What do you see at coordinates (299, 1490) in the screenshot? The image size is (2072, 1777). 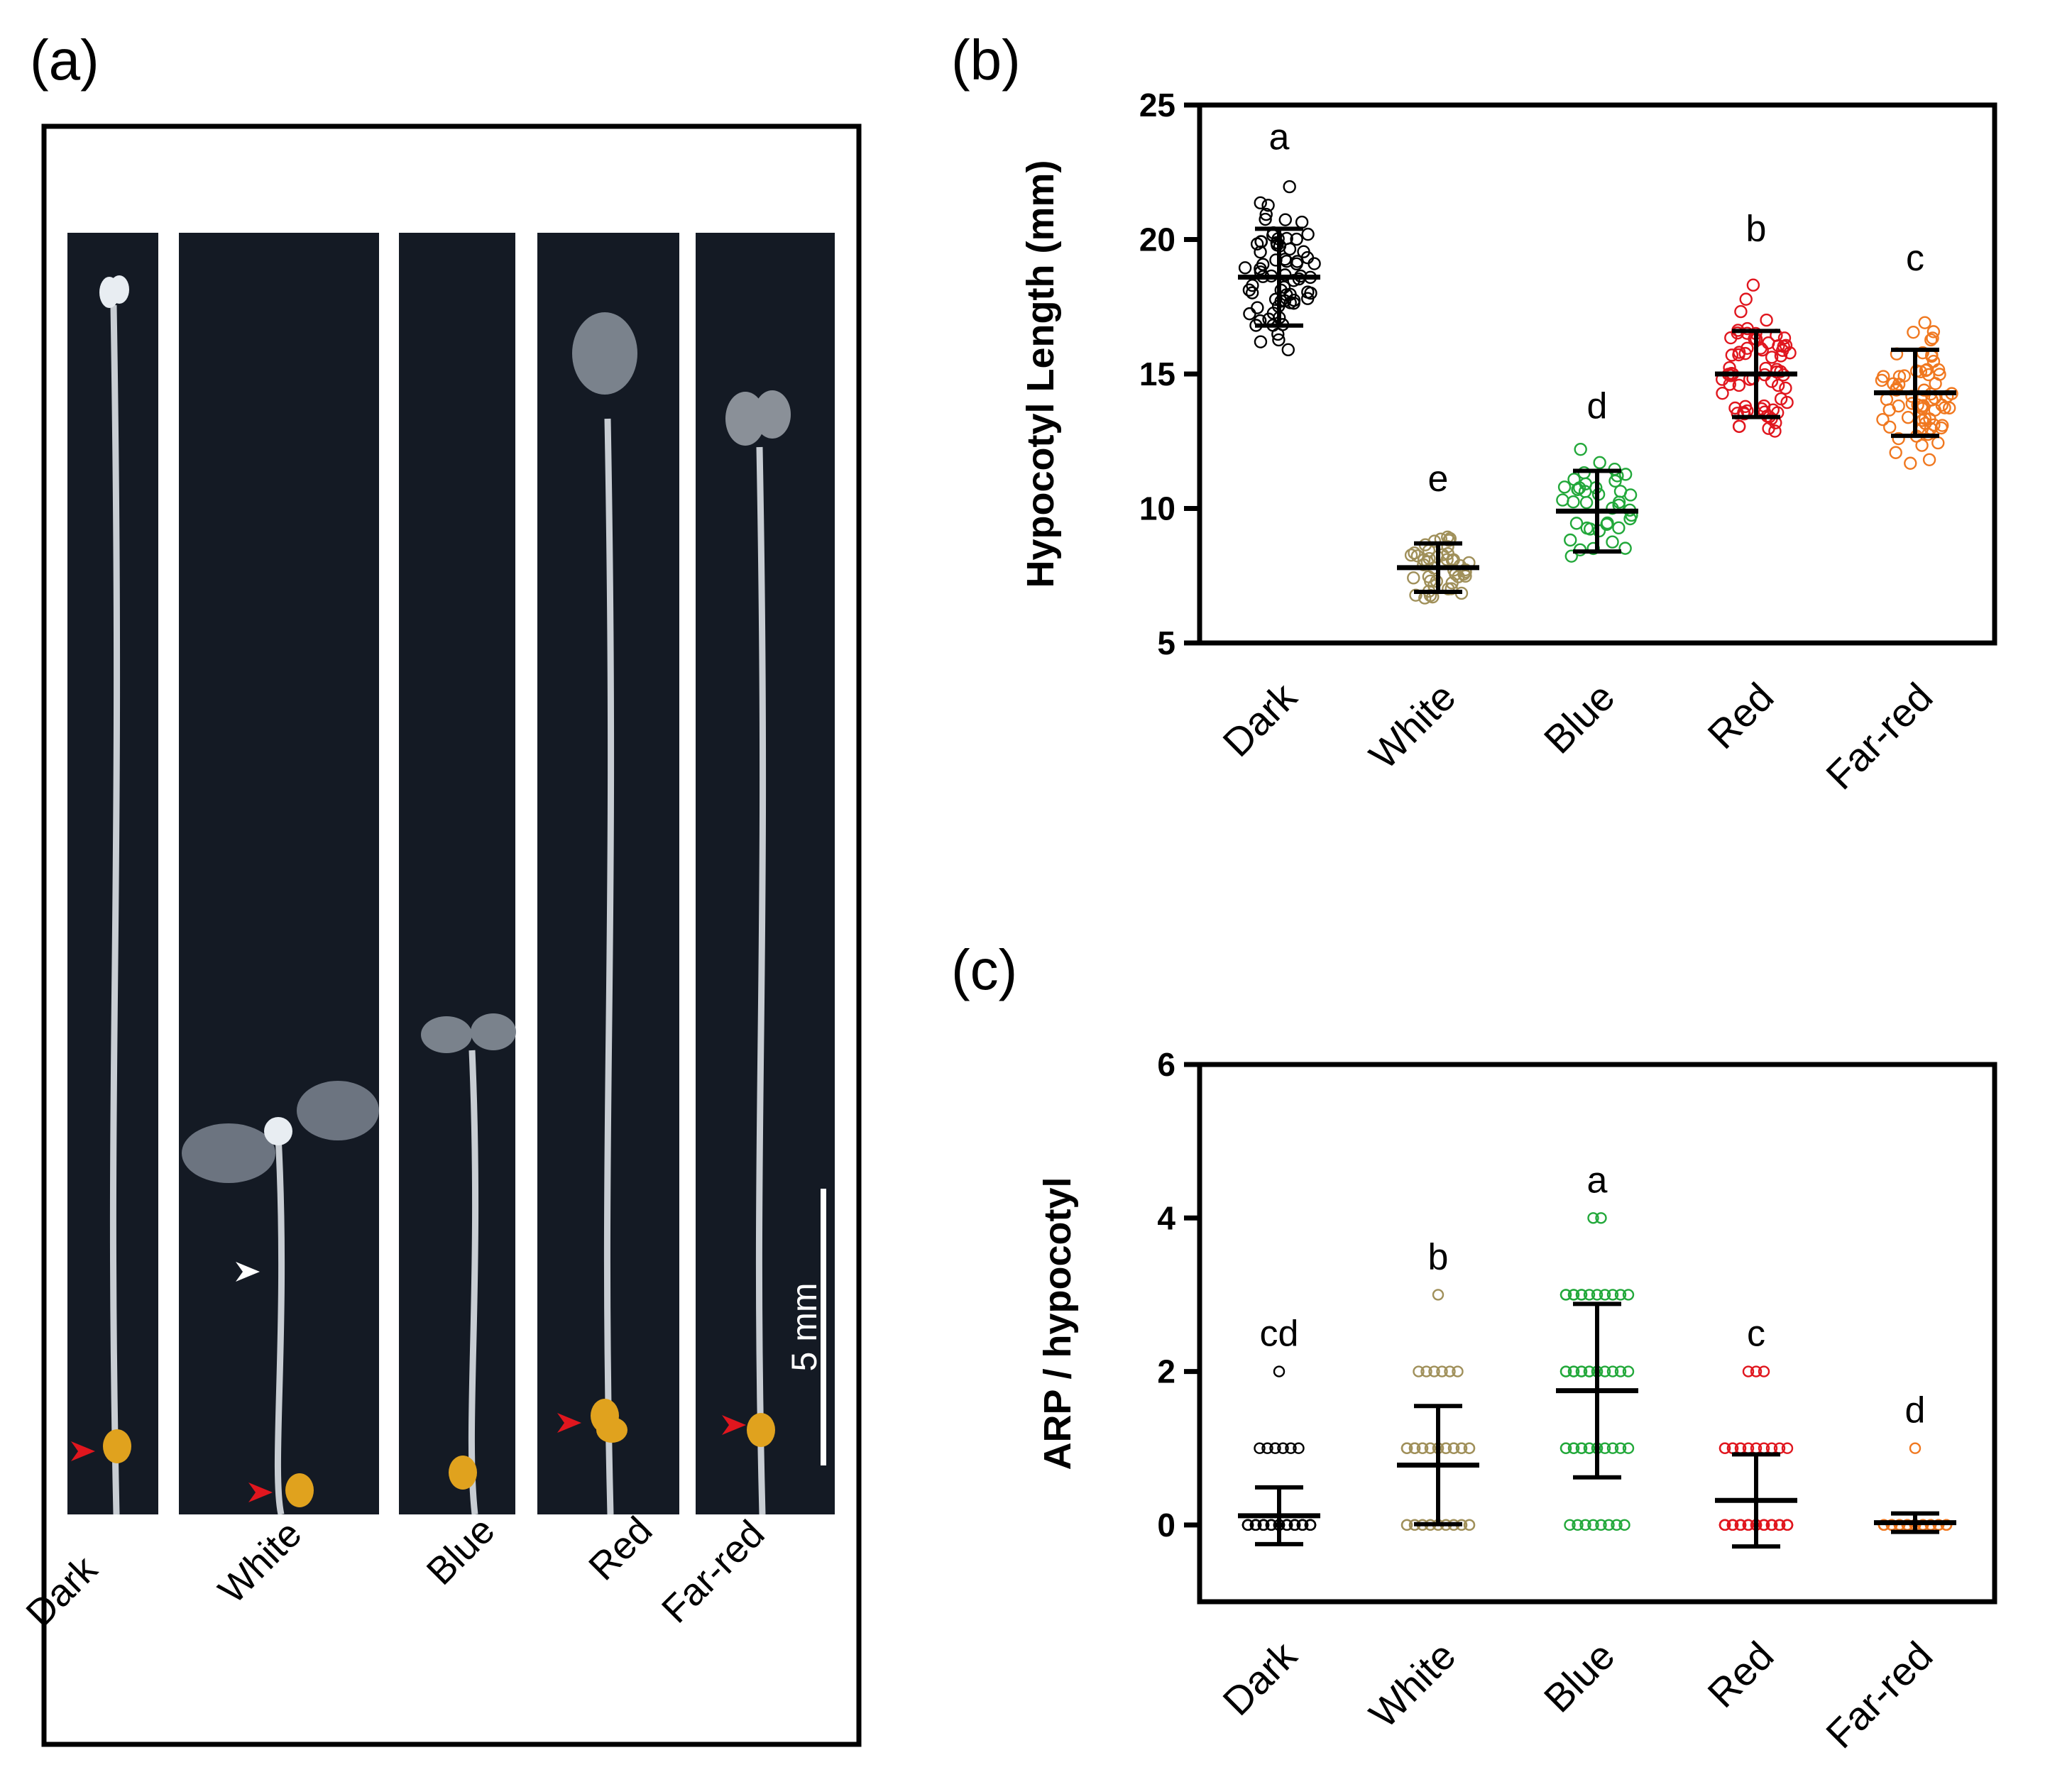 I see `seed-white` at bounding box center [299, 1490].